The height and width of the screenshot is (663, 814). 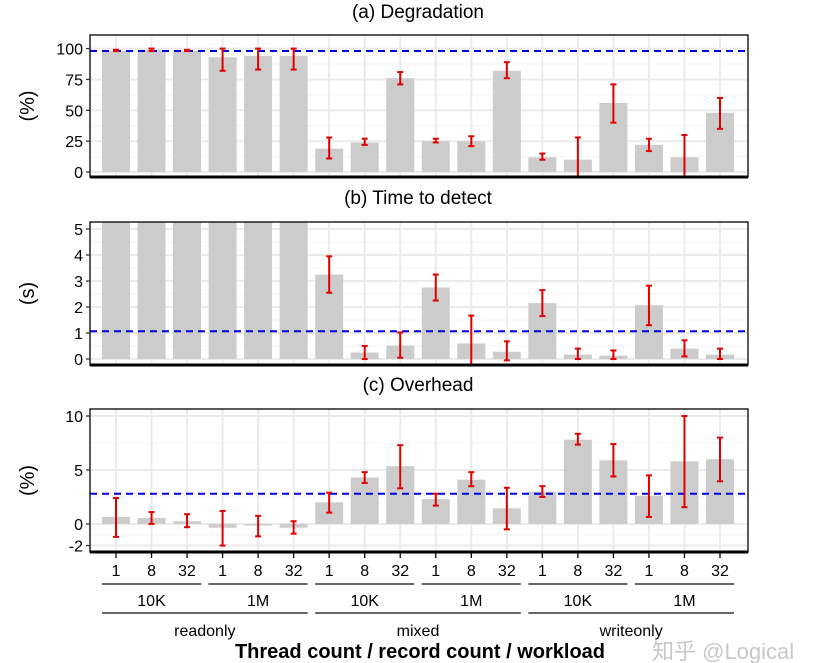 I want to click on y-axis-label: (s), so click(x=28, y=293).